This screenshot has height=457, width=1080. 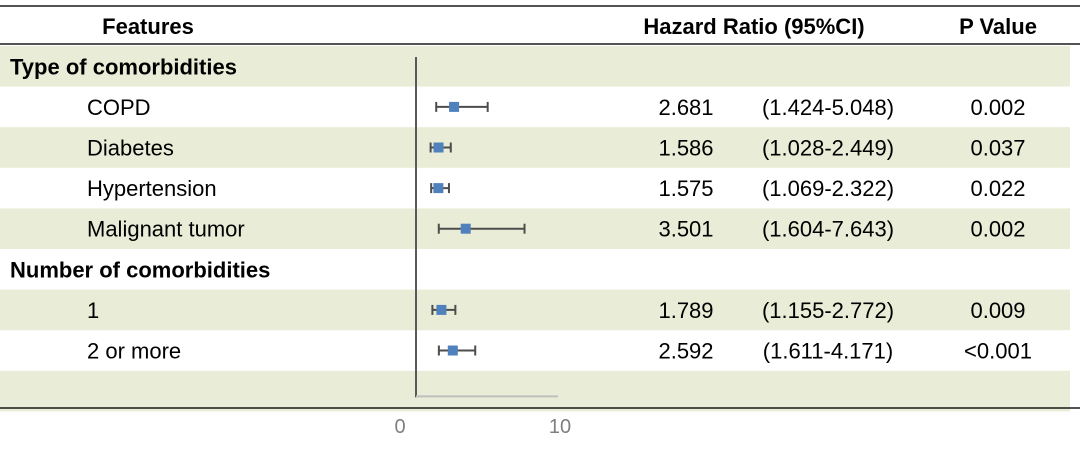 What do you see at coordinates (399, 427) in the screenshot?
I see `x-tick-label: 0` at bounding box center [399, 427].